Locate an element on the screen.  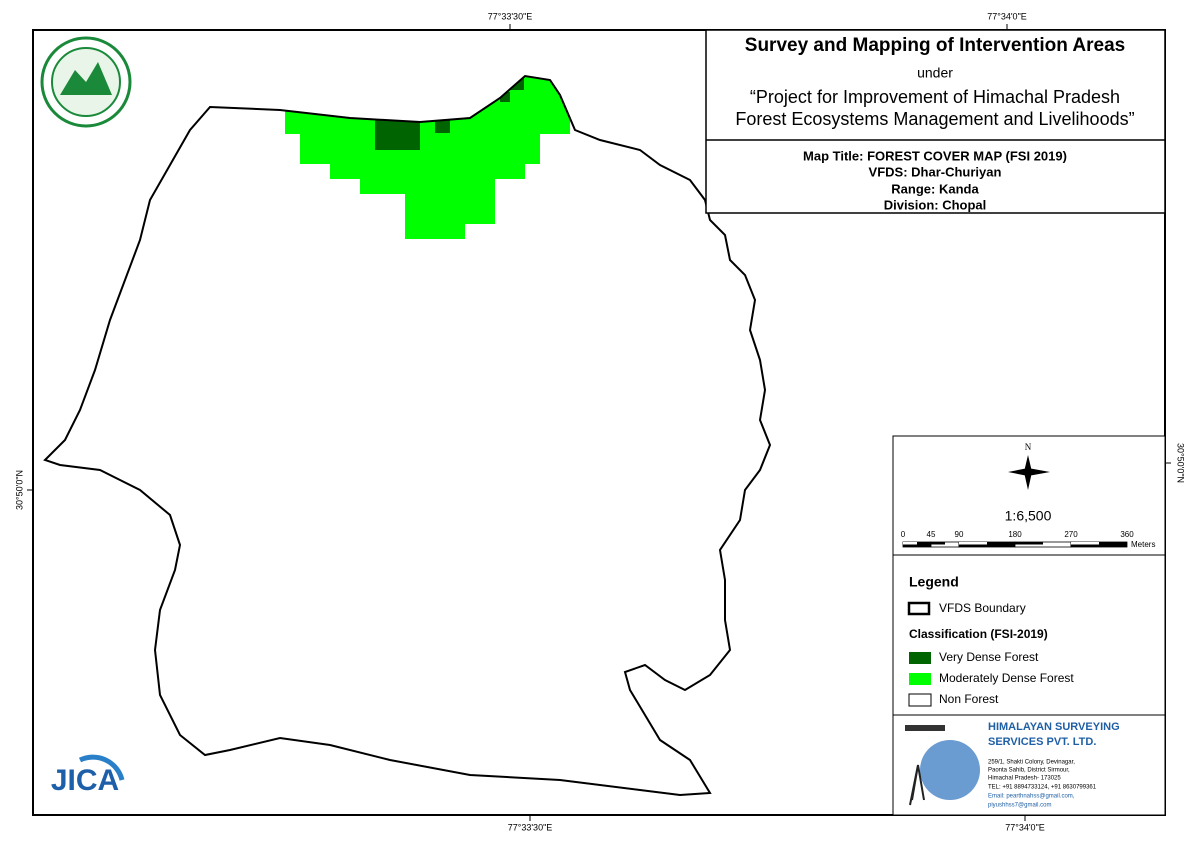
scale-tick-label: 0 is located at coordinates (903, 534).